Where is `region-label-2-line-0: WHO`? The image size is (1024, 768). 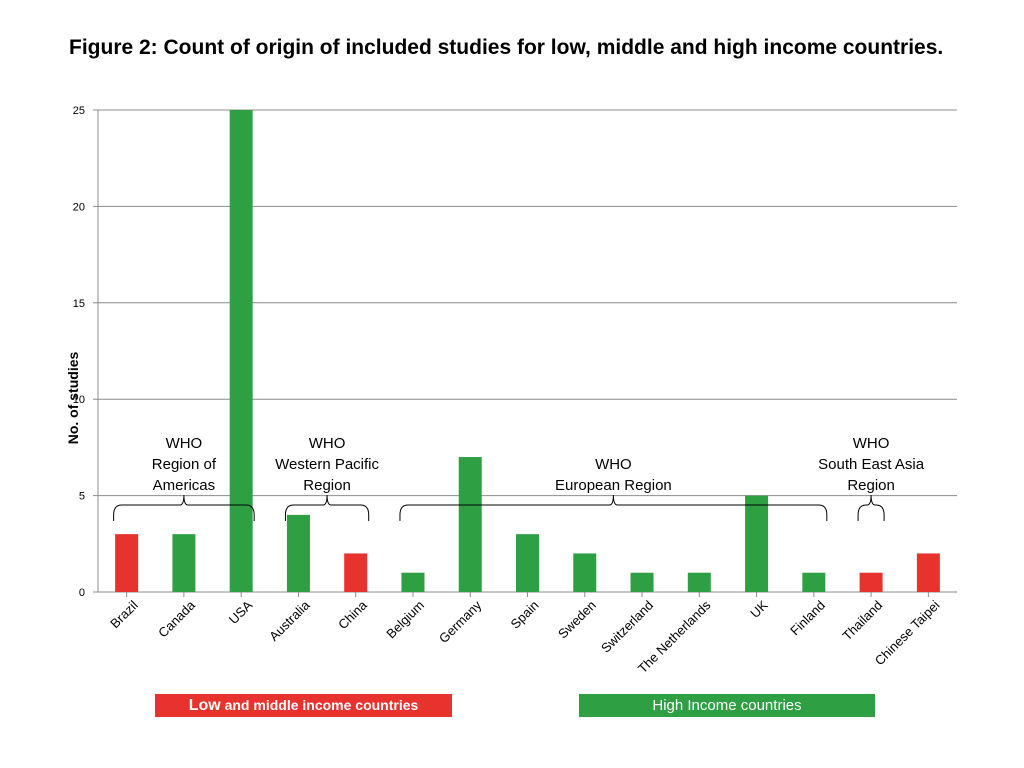 region-label-2-line-0: WHO is located at coordinates (613, 464).